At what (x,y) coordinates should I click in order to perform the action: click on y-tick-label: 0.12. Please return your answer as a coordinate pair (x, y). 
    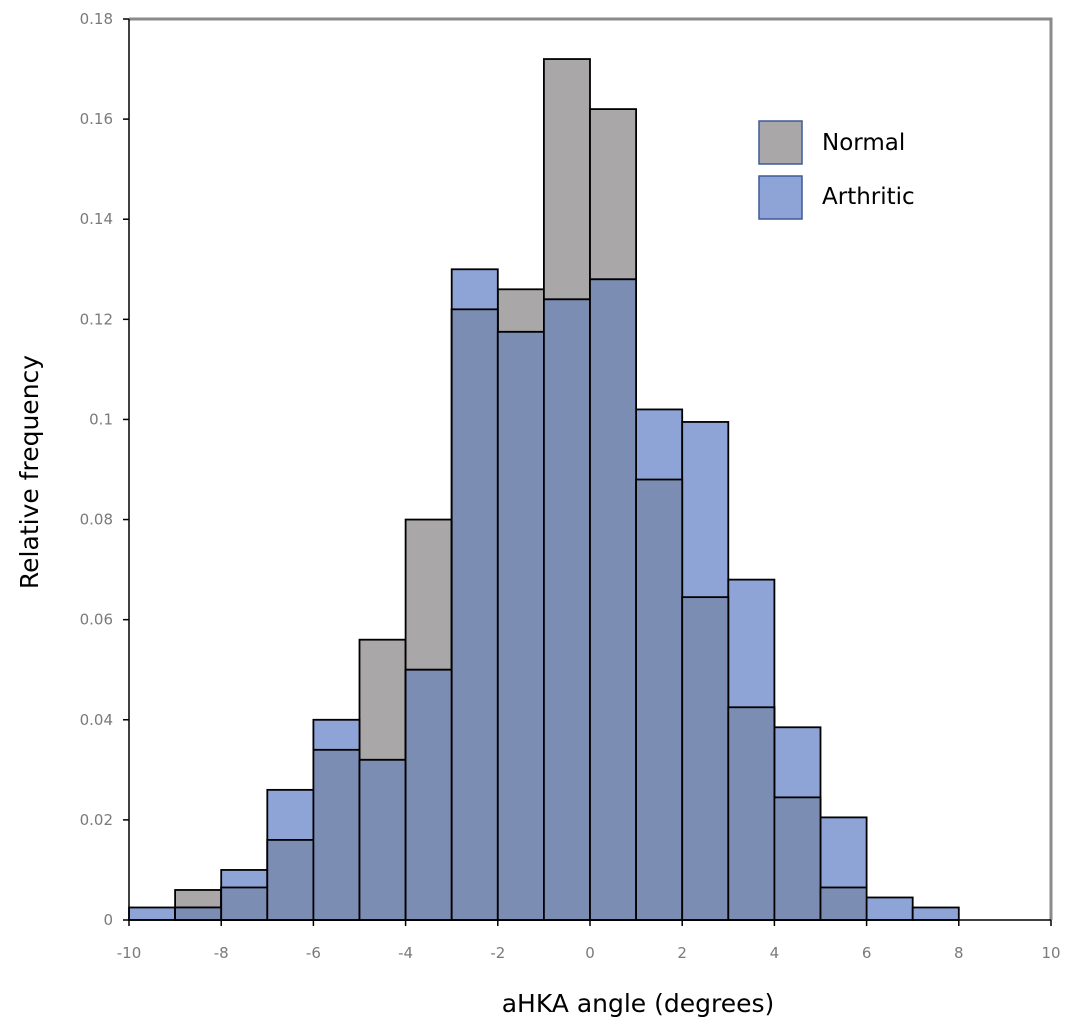
    Looking at the image, I should click on (96, 319).